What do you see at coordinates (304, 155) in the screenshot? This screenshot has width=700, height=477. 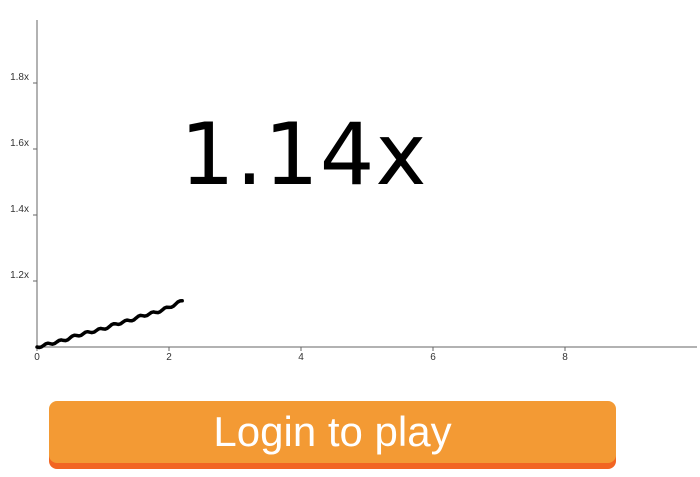 I see `current-multiplier: 1.14x` at bounding box center [304, 155].